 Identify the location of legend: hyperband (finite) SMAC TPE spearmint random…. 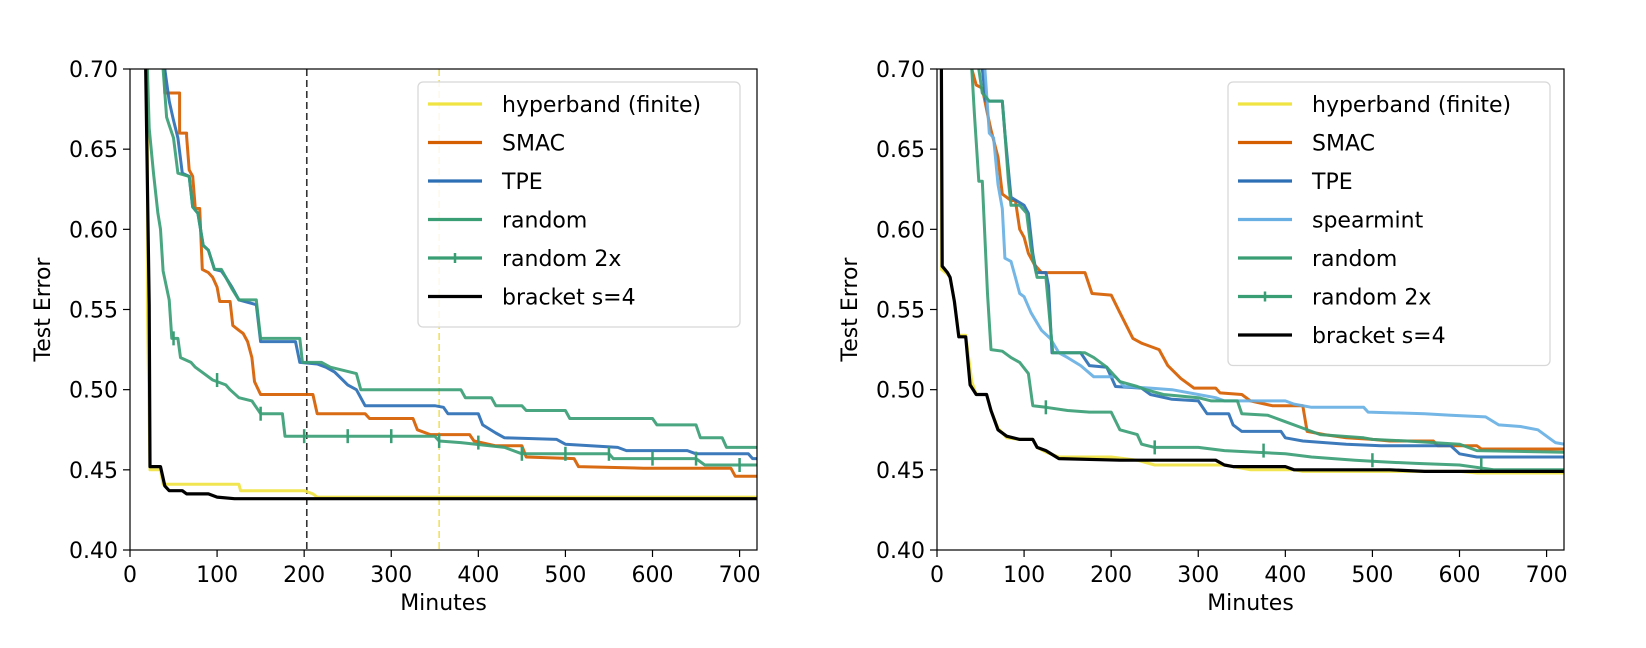
(1389, 224).